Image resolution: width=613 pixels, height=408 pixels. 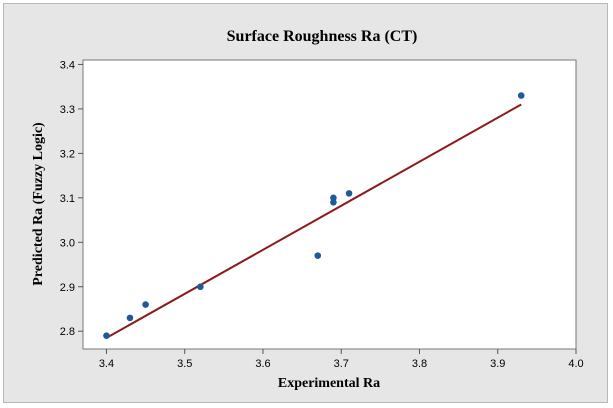 I want to click on x-axis: 3.4 3.5 3.6 3.7 3.8 3.9 4.0, so click(x=341, y=359).